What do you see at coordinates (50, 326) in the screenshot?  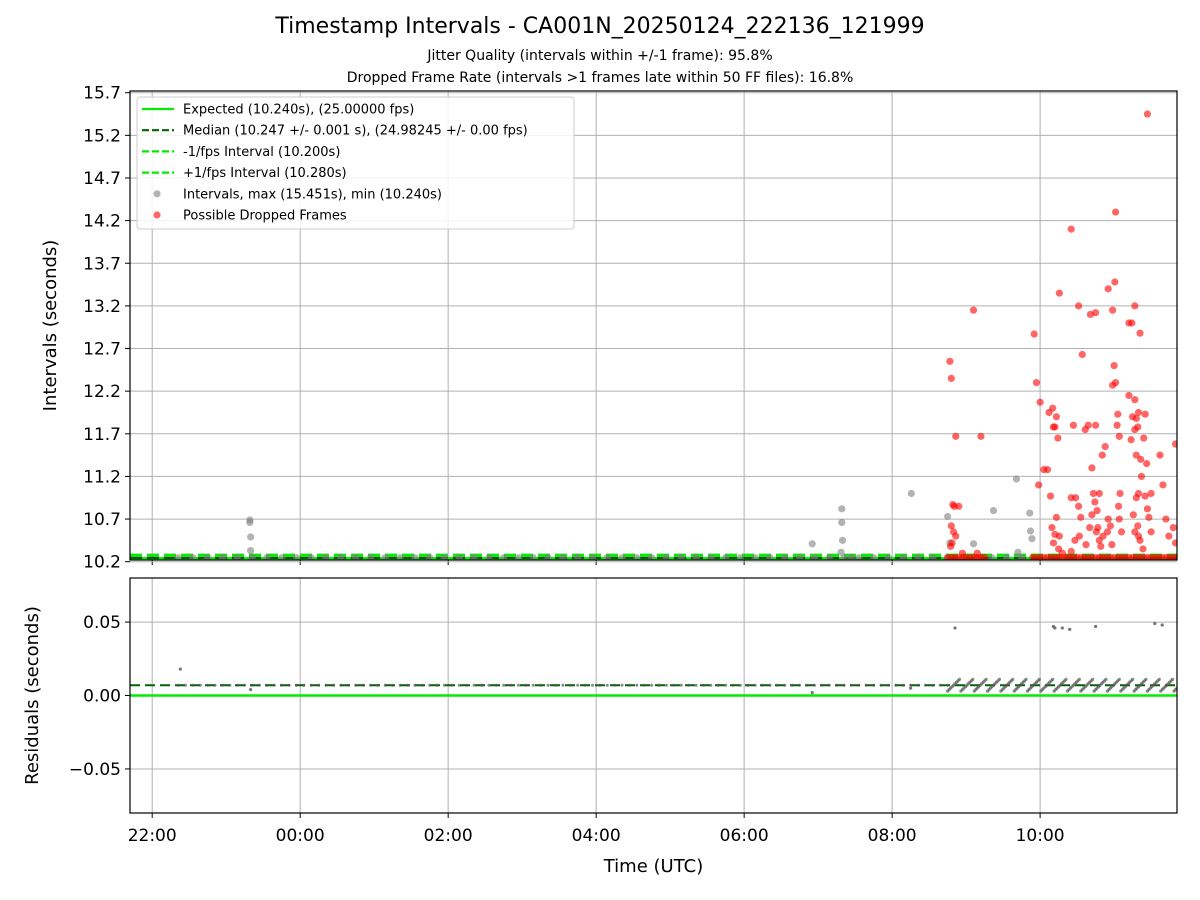 I see `intervals-y-axis-label: Intervals (seconds)` at bounding box center [50, 326].